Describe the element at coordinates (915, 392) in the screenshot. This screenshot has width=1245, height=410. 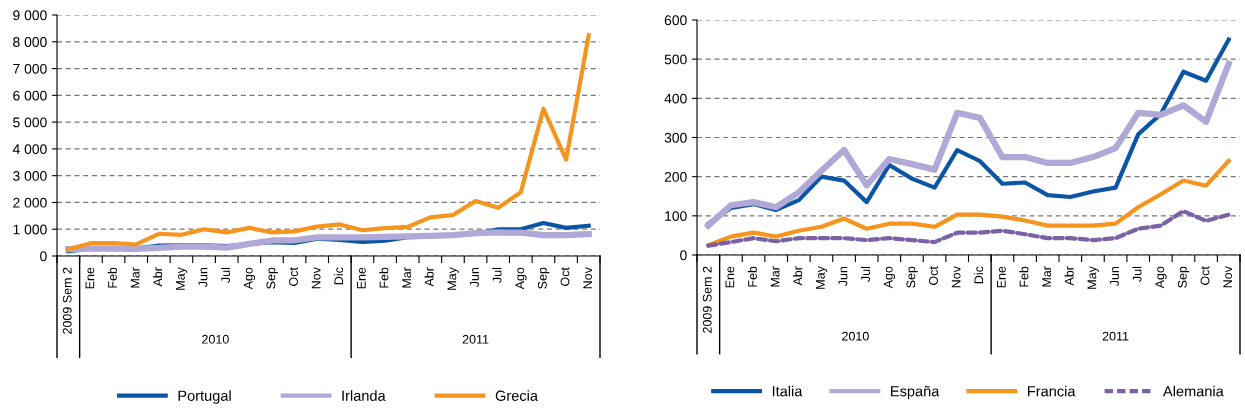
I see `legend-label: España` at that location.